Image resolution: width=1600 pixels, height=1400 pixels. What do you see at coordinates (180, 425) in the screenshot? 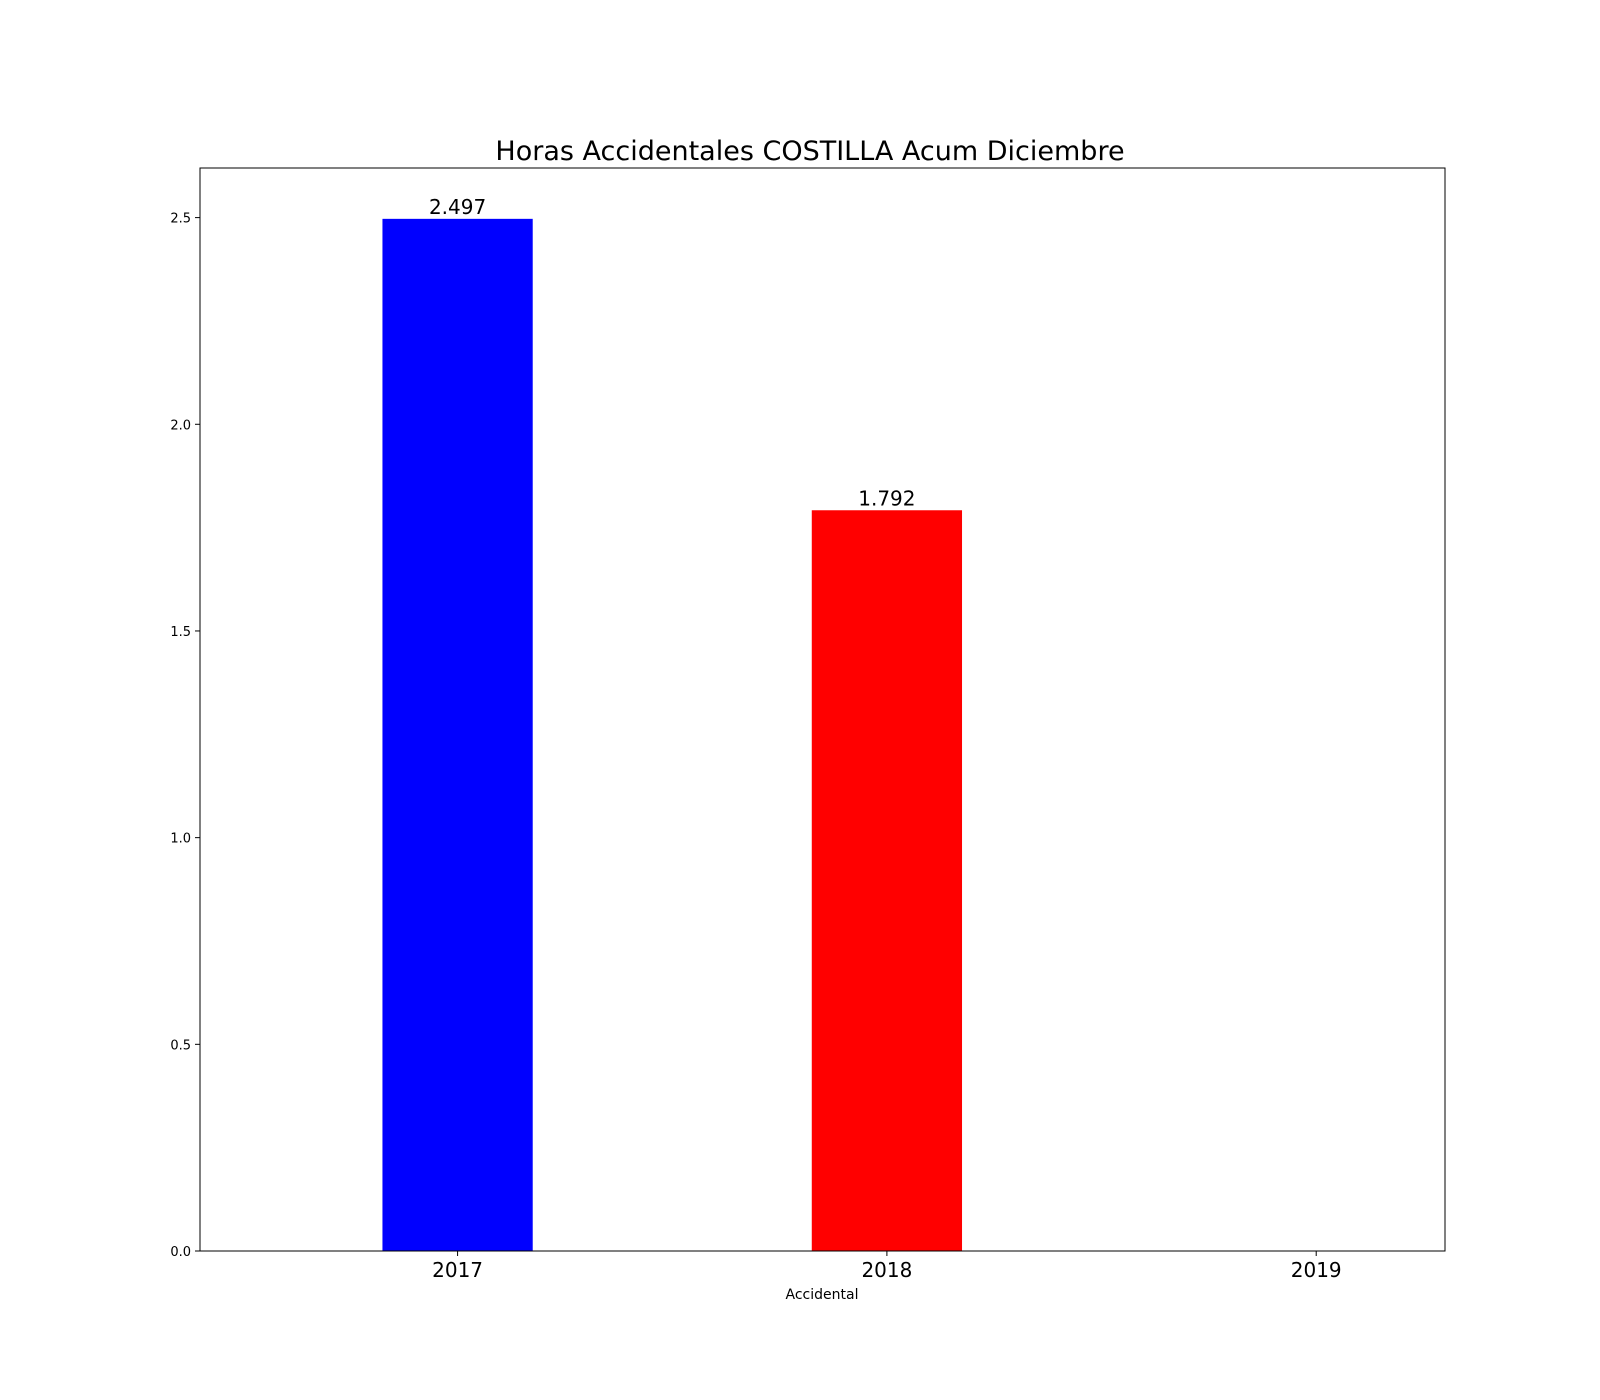
I see `y-tick-label: 2.0` at bounding box center [180, 425].